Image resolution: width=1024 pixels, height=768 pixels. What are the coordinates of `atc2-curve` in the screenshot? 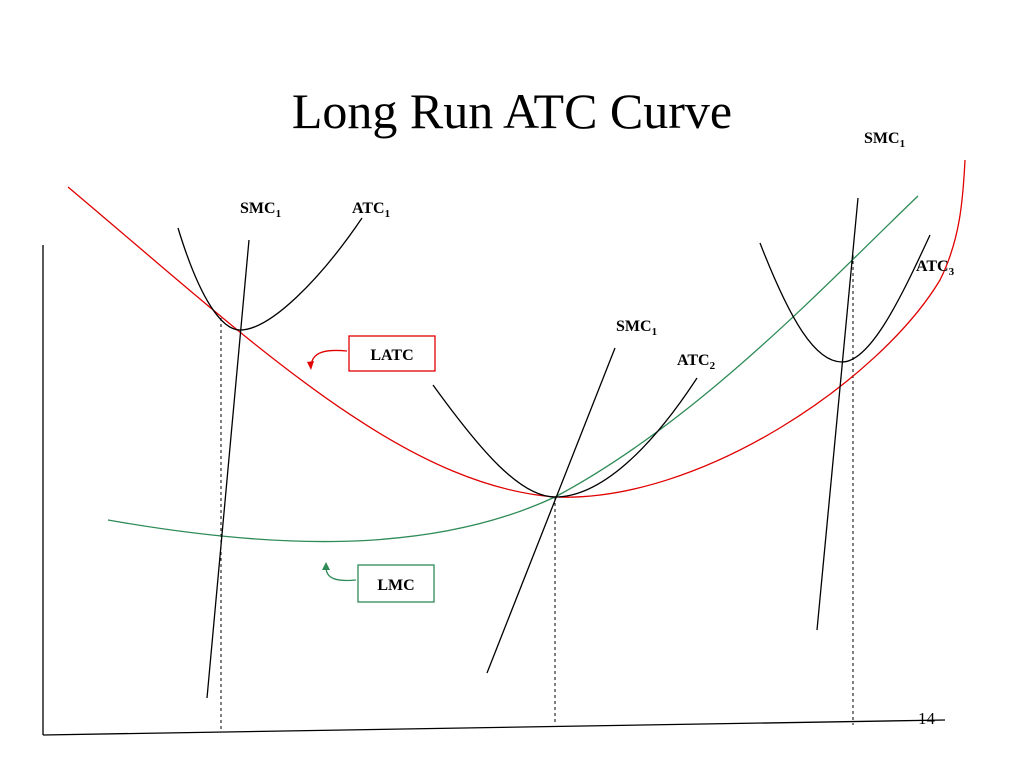 It's located at (565, 437).